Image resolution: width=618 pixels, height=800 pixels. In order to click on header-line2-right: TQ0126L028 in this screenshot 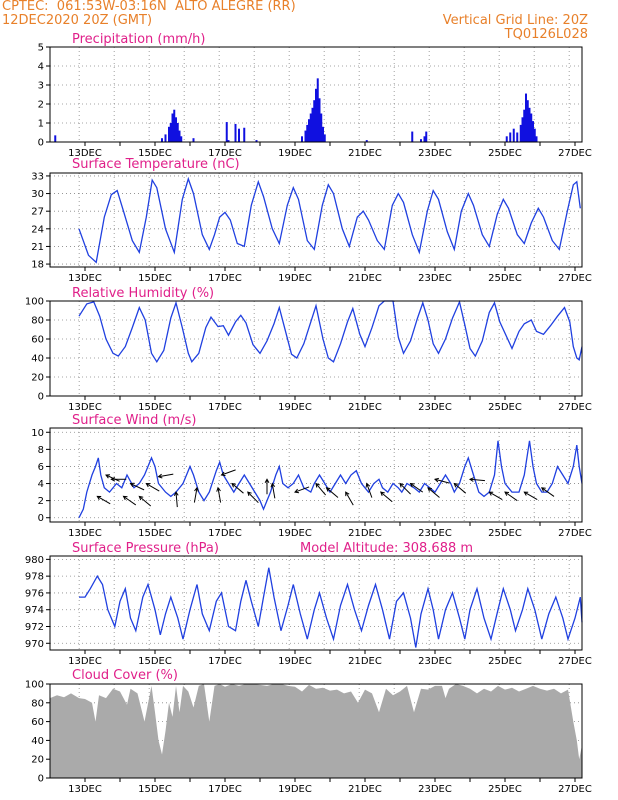, I will do `click(546, 34)`.